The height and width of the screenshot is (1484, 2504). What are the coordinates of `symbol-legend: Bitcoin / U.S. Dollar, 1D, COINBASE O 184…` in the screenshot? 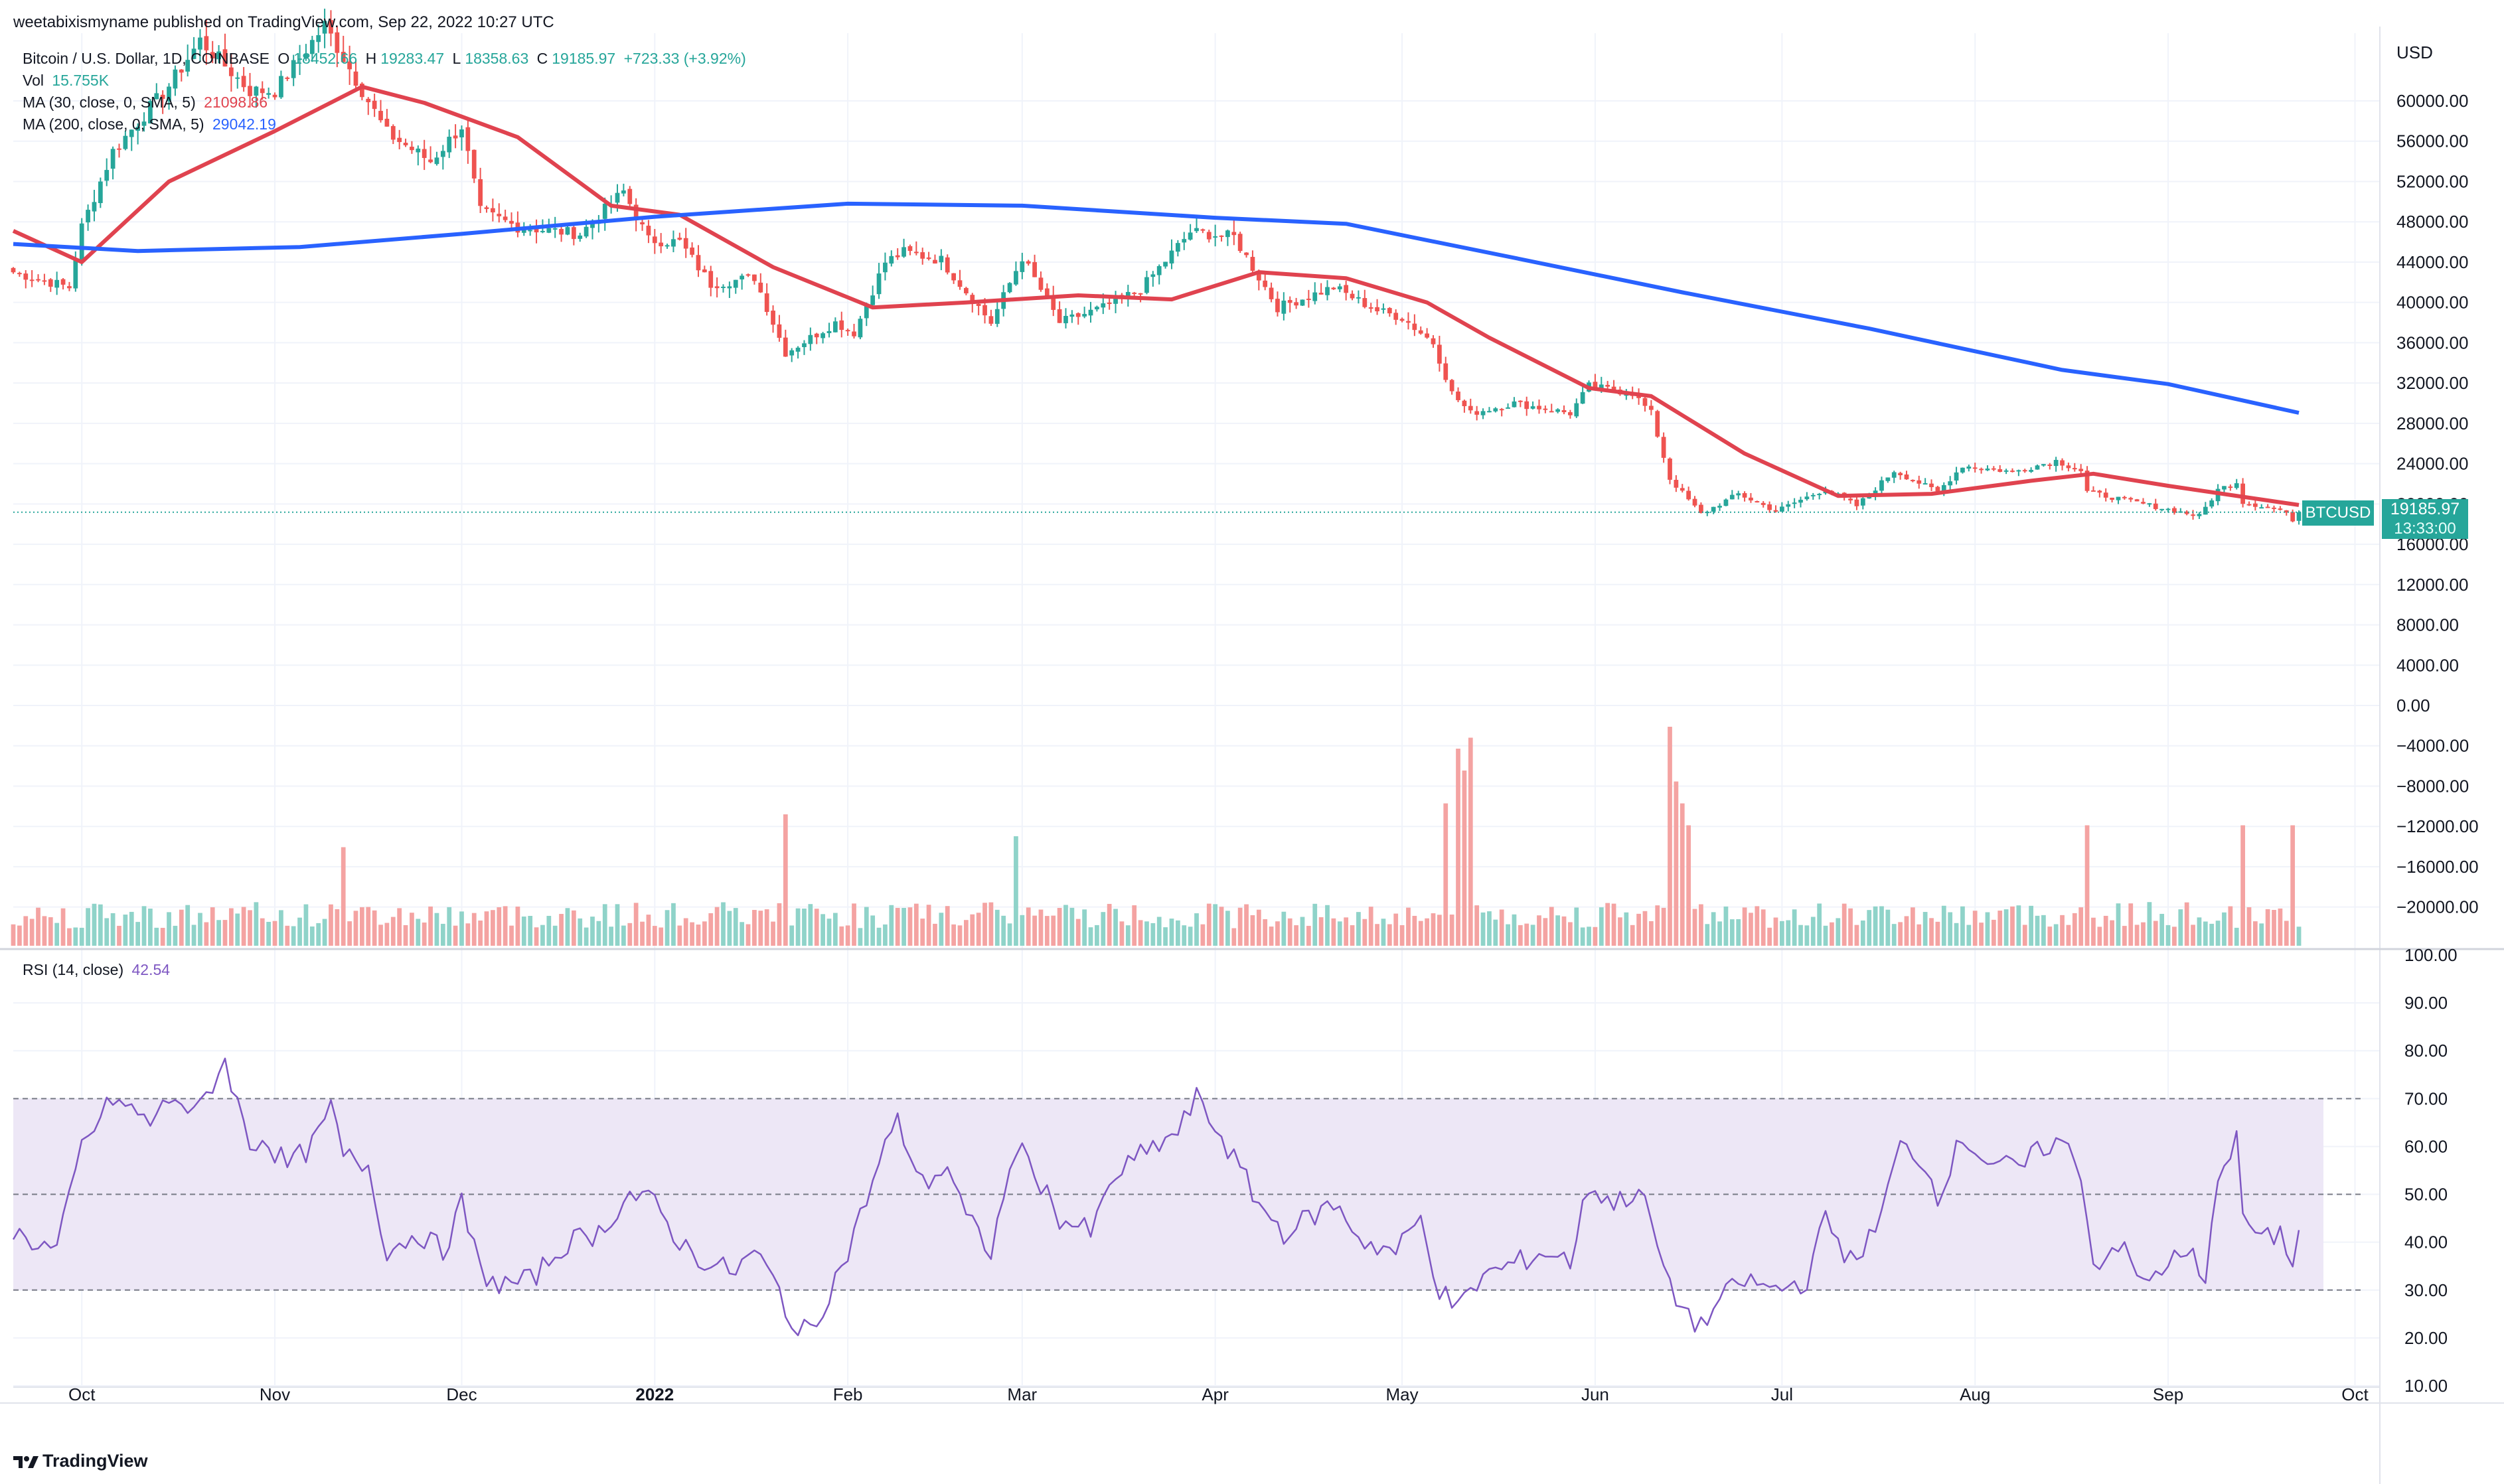 It's located at (386, 59).